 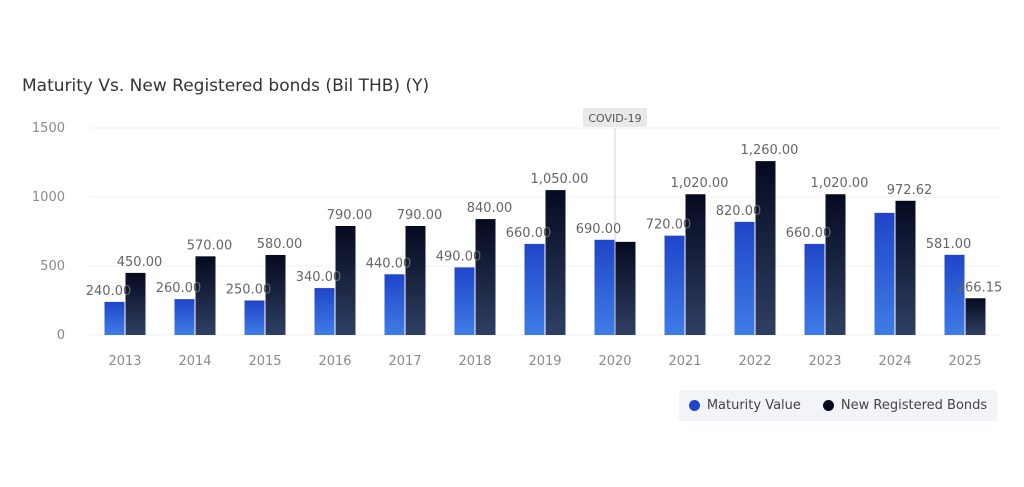 What do you see at coordinates (910, 190) in the screenshot?
I see `data-label: 972.62` at bounding box center [910, 190].